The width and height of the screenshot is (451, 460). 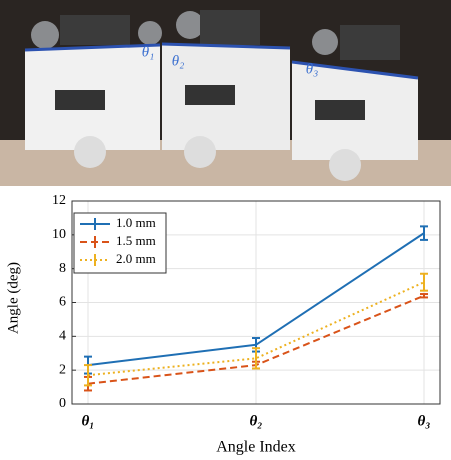 What do you see at coordinates (136, 258) in the screenshot?
I see `legend-label: 2.0 mm` at bounding box center [136, 258].